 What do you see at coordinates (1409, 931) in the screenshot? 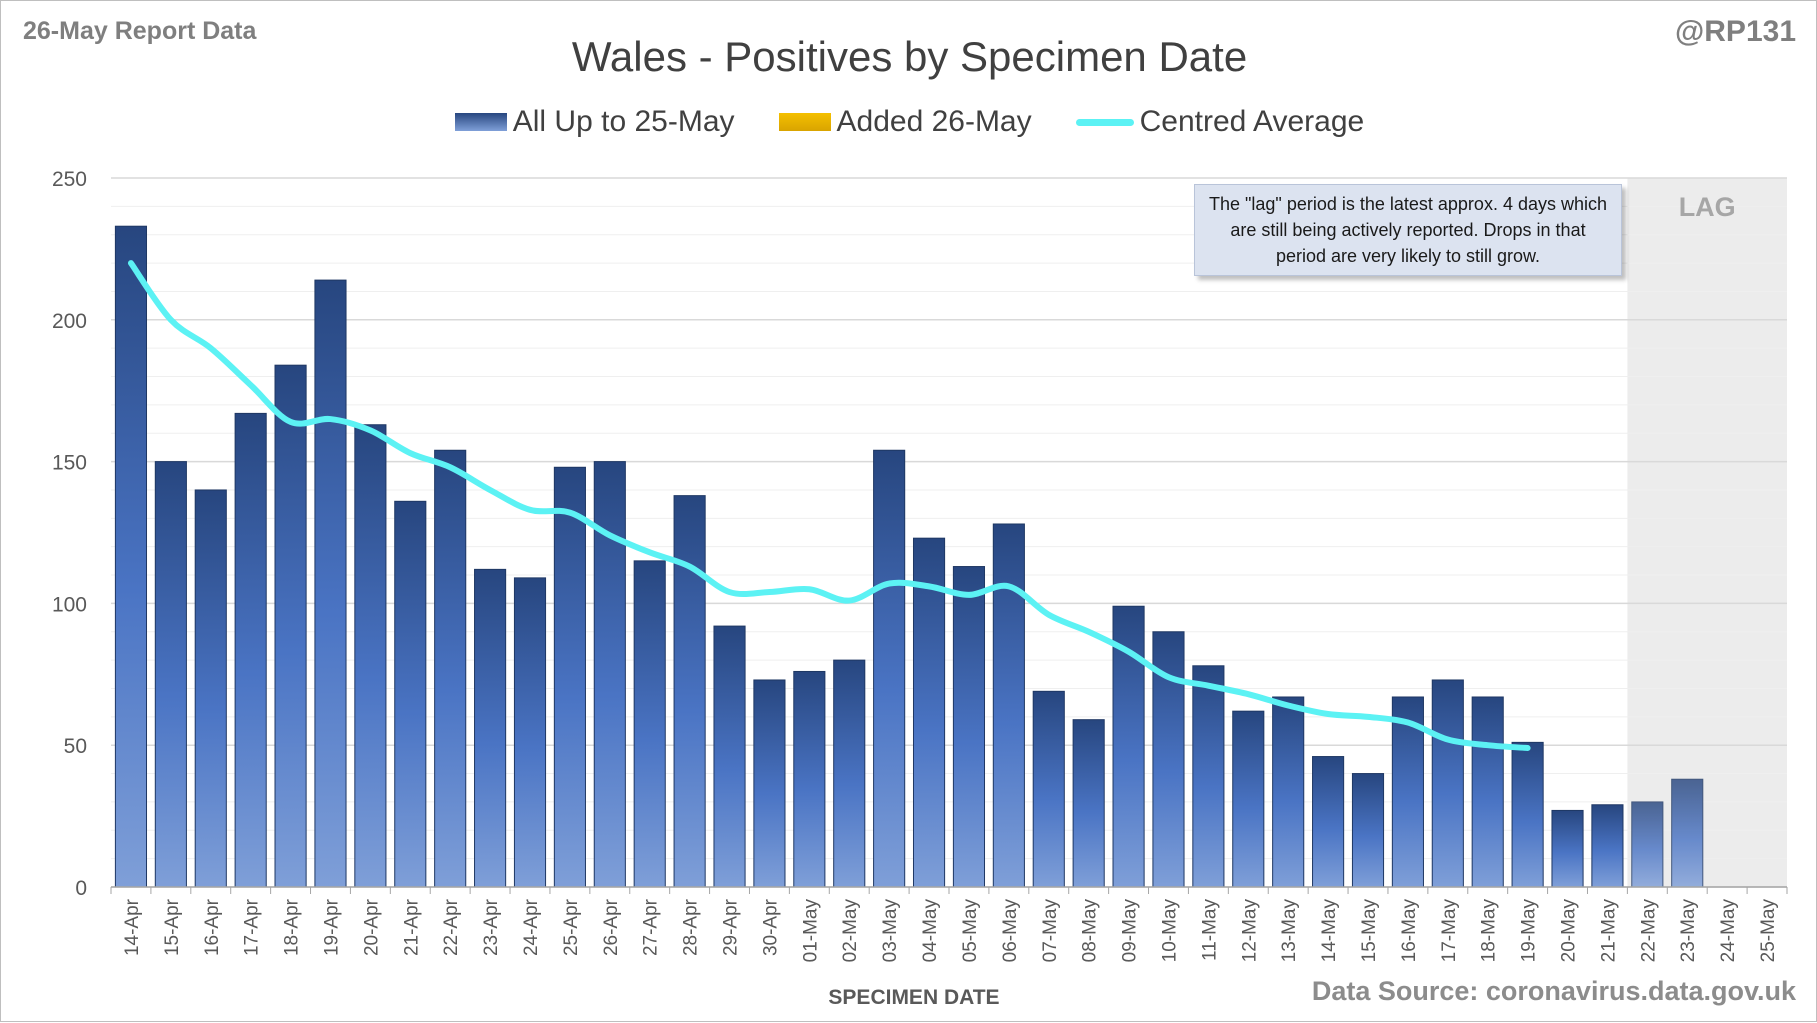
I see `x-tick-label: 16-May` at bounding box center [1409, 931].